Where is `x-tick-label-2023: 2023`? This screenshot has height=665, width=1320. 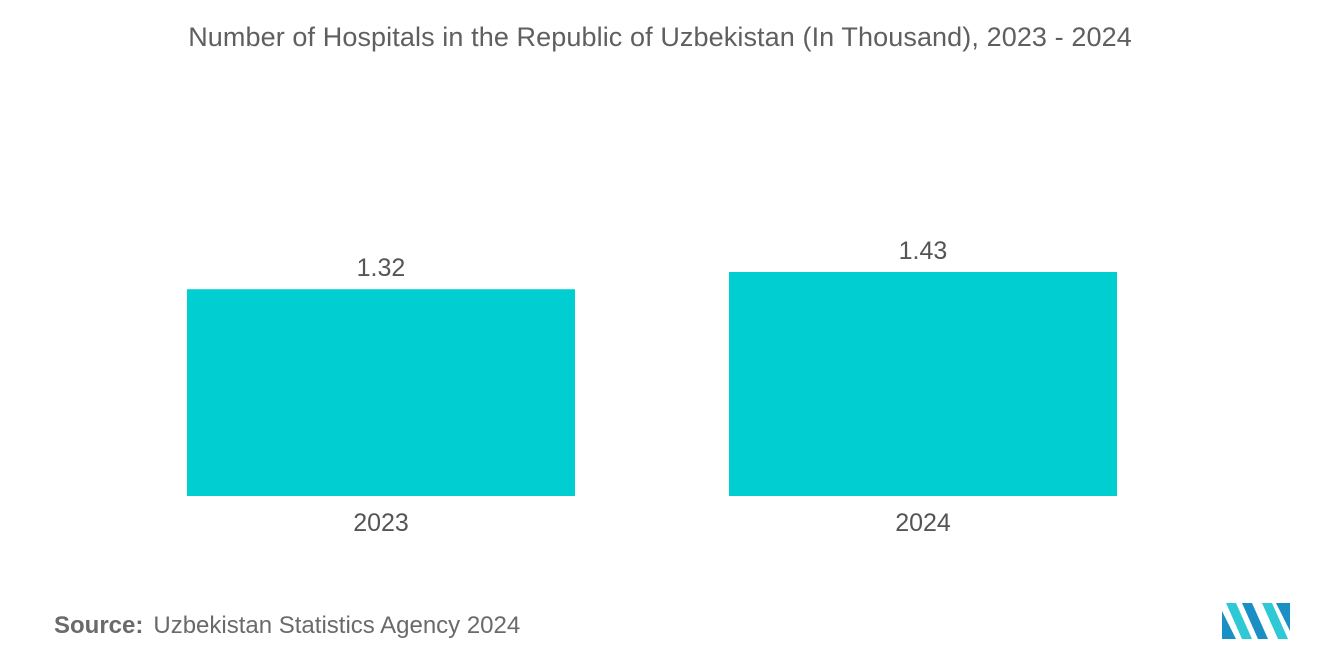
x-tick-label-2023: 2023 is located at coordinates (381, 523).